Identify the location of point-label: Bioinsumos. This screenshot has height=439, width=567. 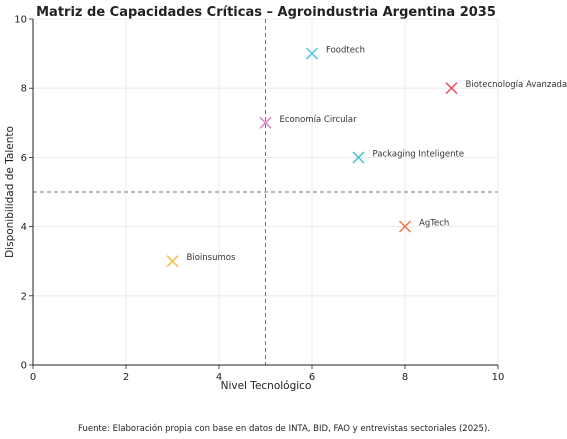
(211, 258).